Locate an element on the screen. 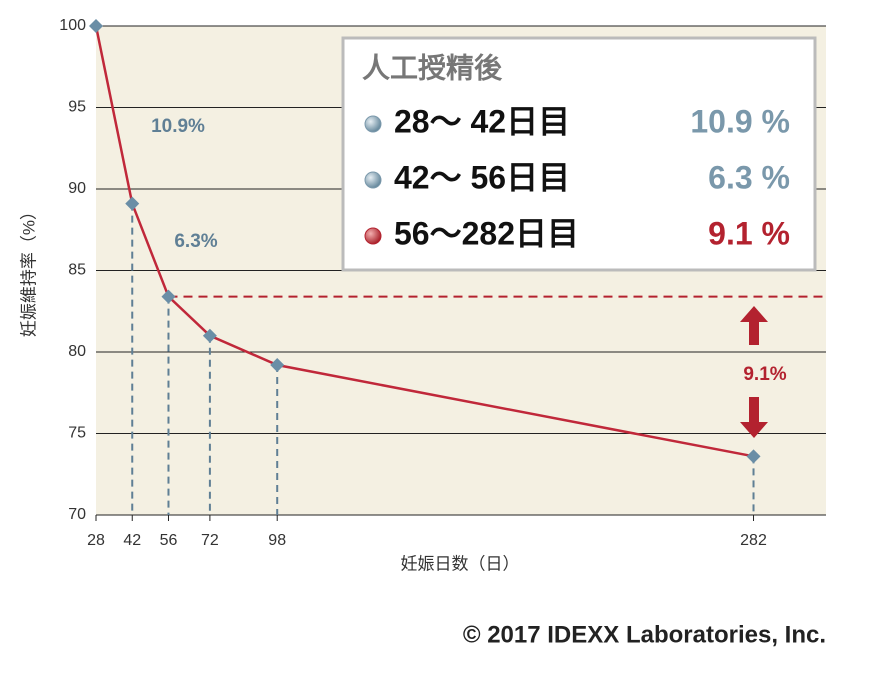 This screenshot has width=877, height=674. legend-rate: 10.9 % is located at coordinates (740, 121).